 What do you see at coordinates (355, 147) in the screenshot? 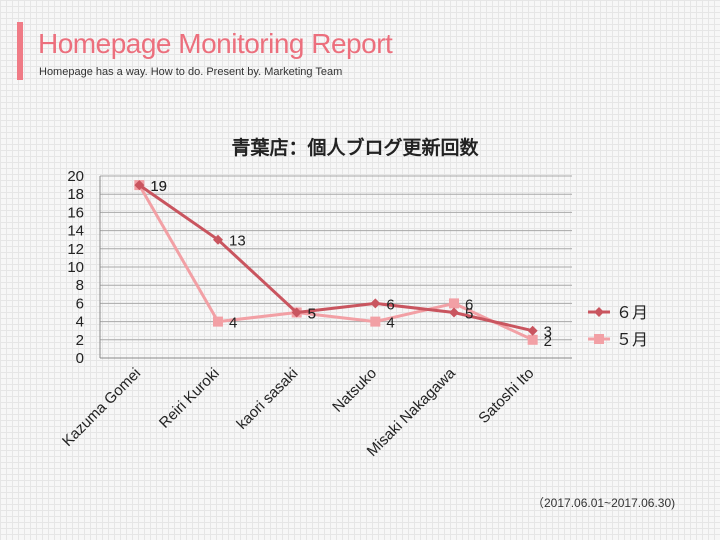
I see `chart-title: 青葉店：個人ブログ更新回数` at bounding box center [355, 147].